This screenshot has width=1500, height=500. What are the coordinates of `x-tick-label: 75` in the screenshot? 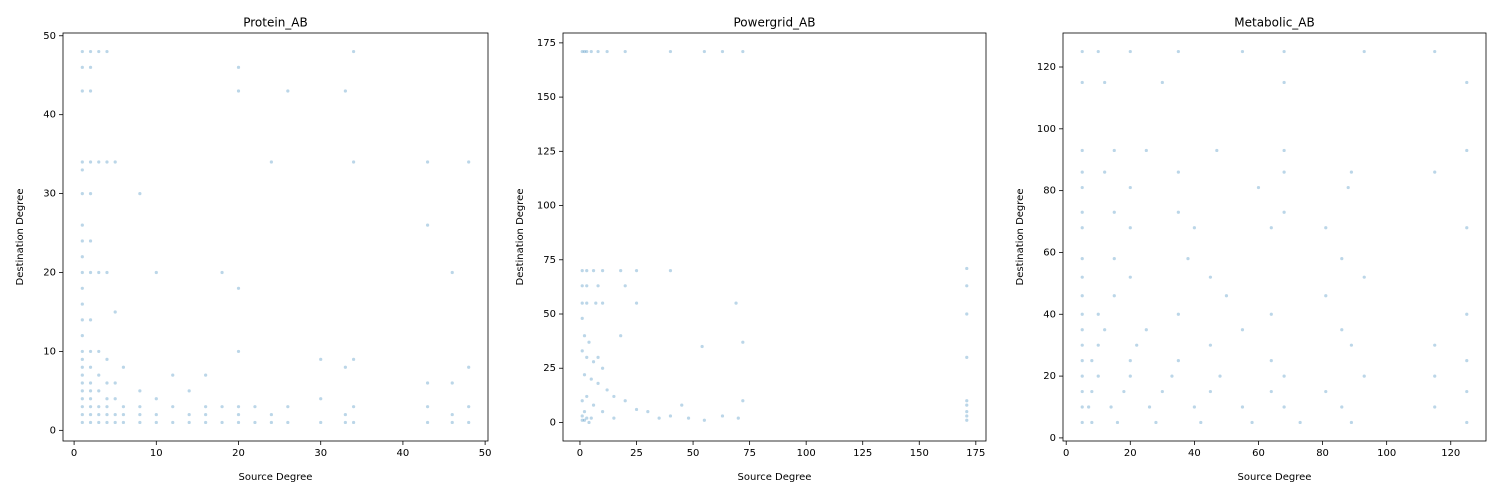 It's located at (749, 453).